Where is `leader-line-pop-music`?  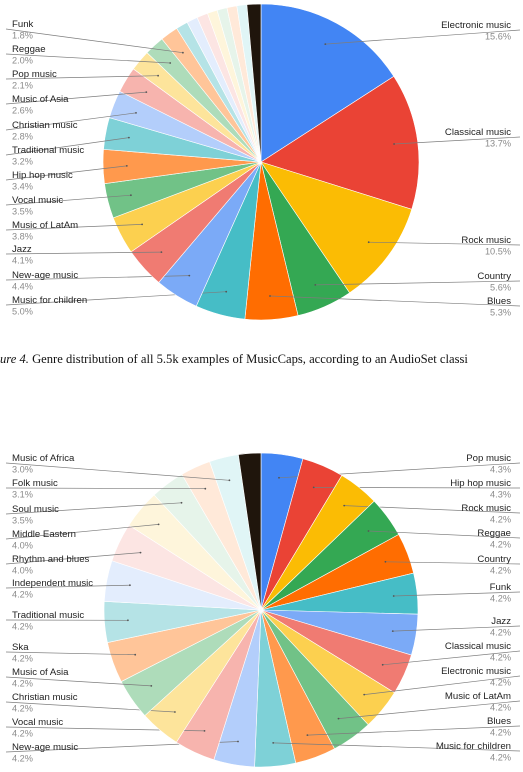
leader-line-pop-music is located at coordinates (82, 77).